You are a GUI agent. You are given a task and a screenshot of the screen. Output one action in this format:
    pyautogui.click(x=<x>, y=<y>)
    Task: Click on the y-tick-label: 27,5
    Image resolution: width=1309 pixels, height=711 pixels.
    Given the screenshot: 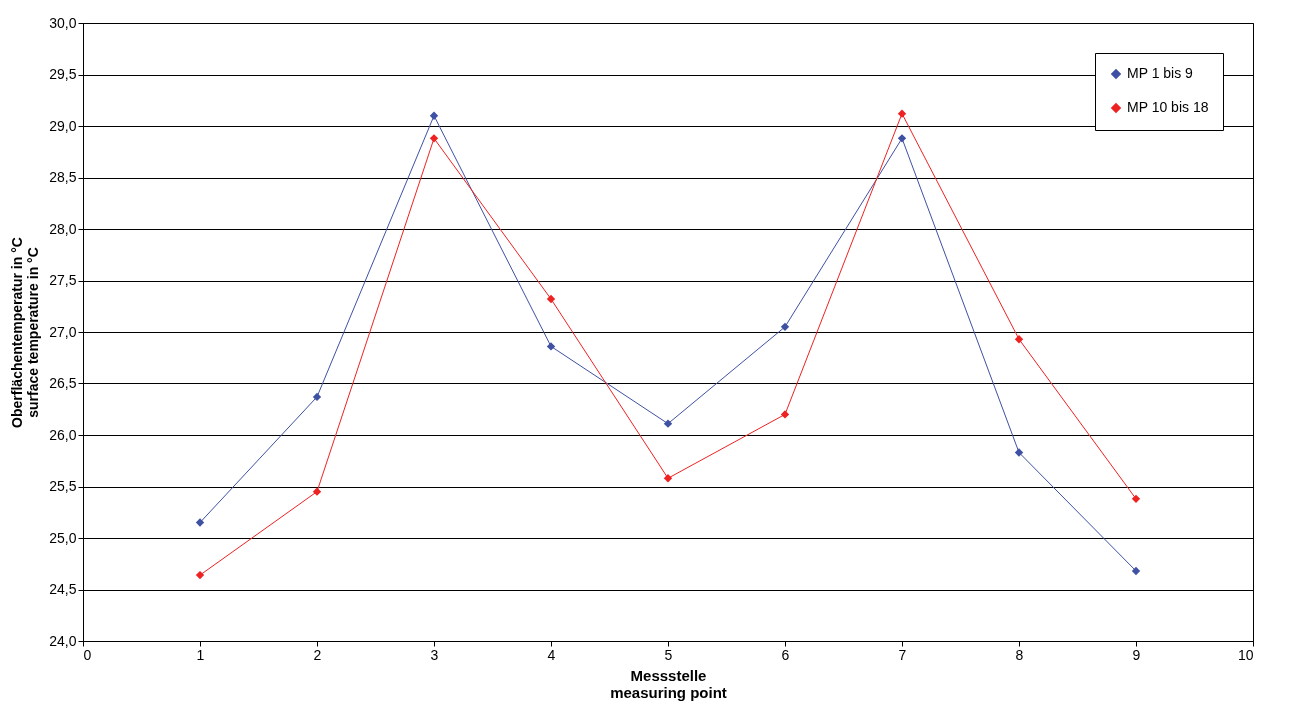 What is the action you would take?
    pyautogui.click(x=63, y=280)
    